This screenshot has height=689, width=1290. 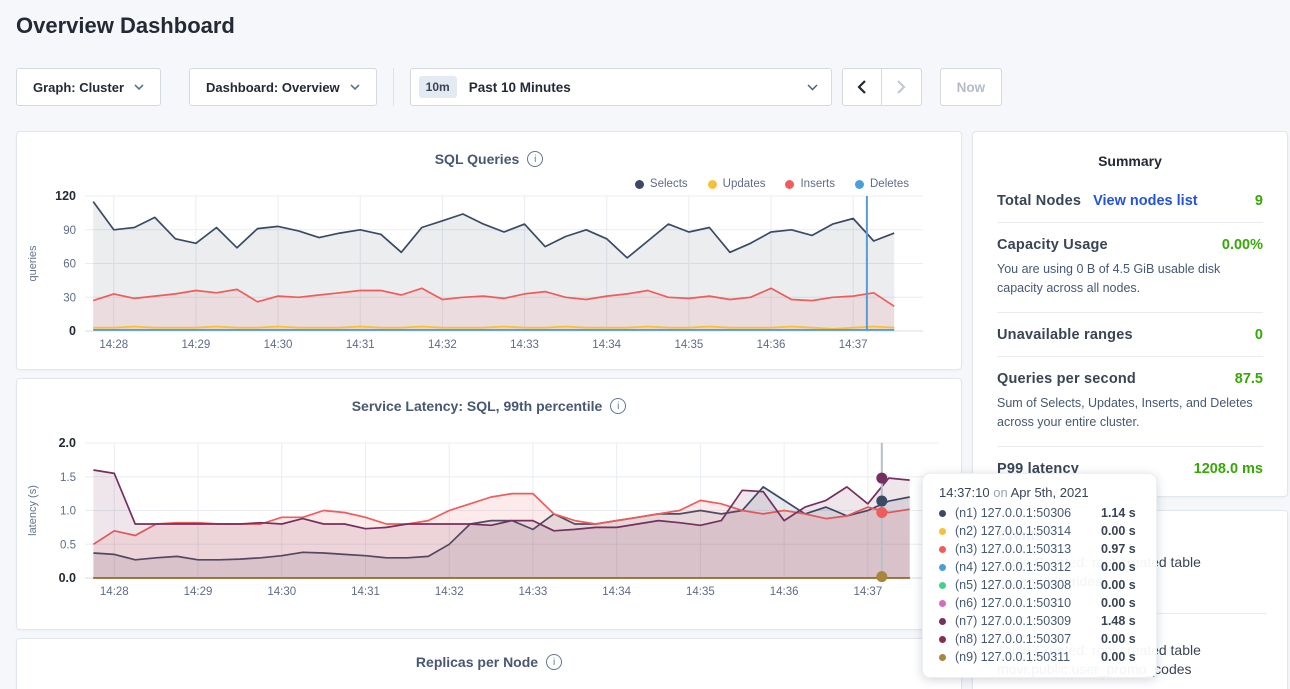 What do you see at coordinates (1013, 603) in the screenshot?
I see `tooltip-node-name: (n6) 127.0.0.1:50310` at bounding box center [1013, 603].